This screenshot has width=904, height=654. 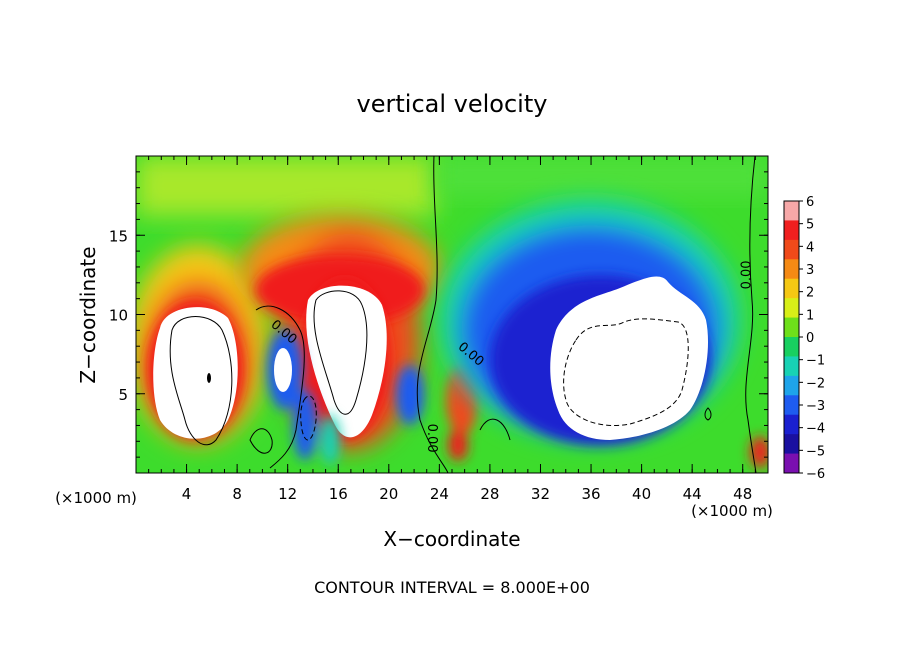 I want to click on x-tick-label: 16, so click(x=338, y=494).